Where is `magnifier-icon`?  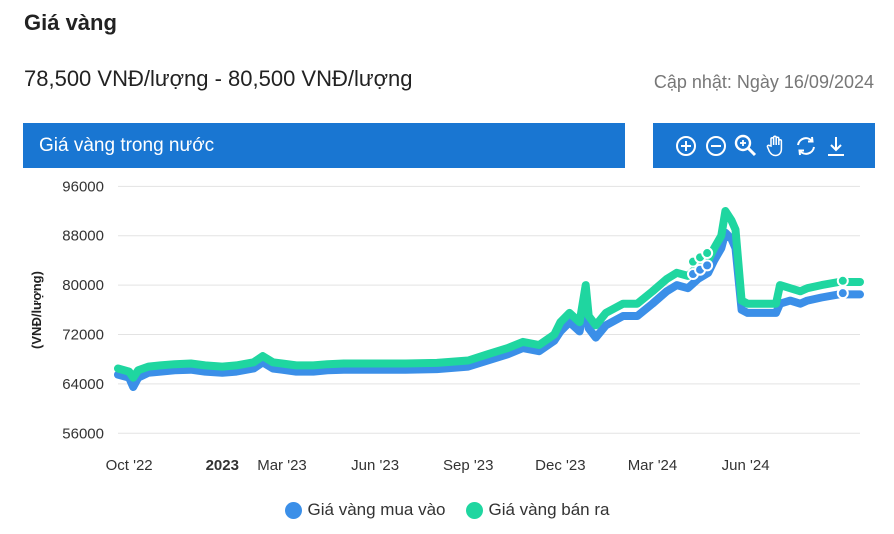
magnifier-icon is located at coordinates (745, 145).